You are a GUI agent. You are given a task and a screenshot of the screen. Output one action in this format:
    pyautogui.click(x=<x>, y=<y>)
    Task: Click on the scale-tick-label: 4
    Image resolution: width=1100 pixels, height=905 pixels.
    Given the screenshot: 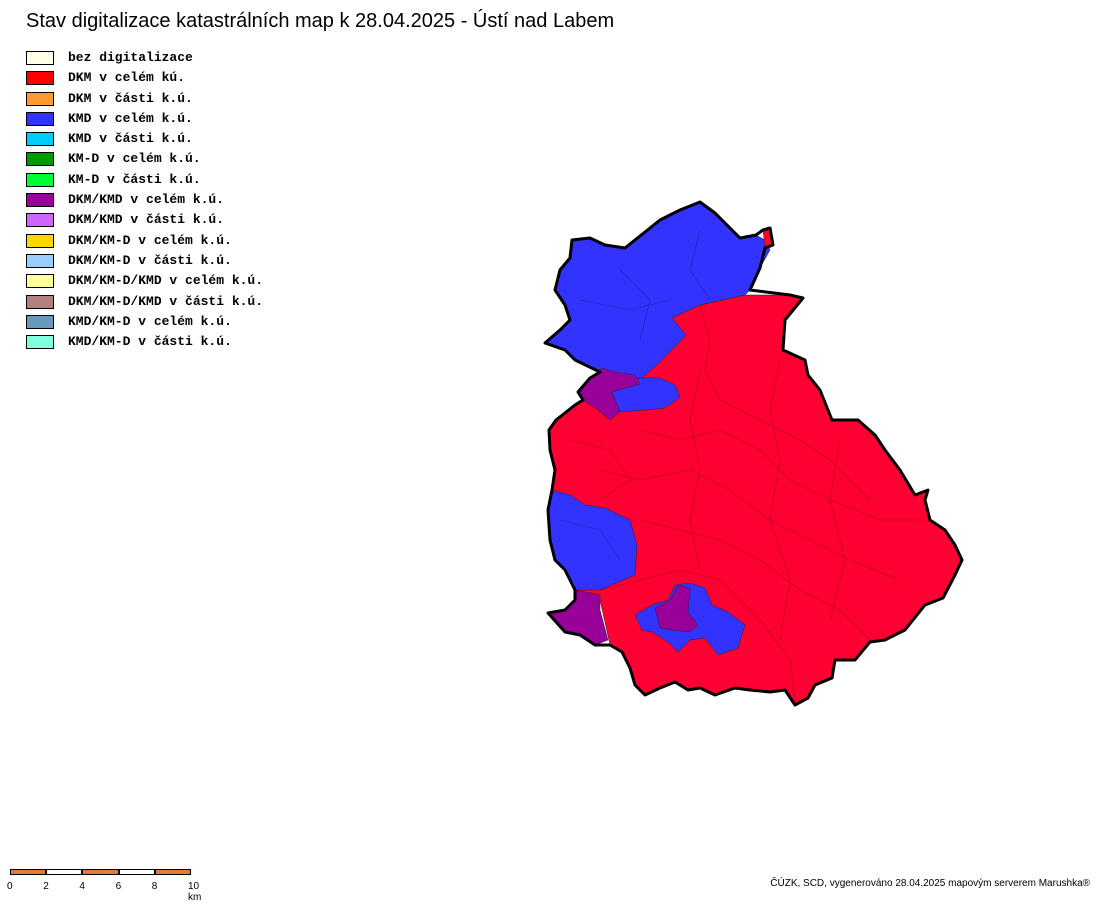 What is the action you would take?
    pyautogui.click(x=82, y=886)
    